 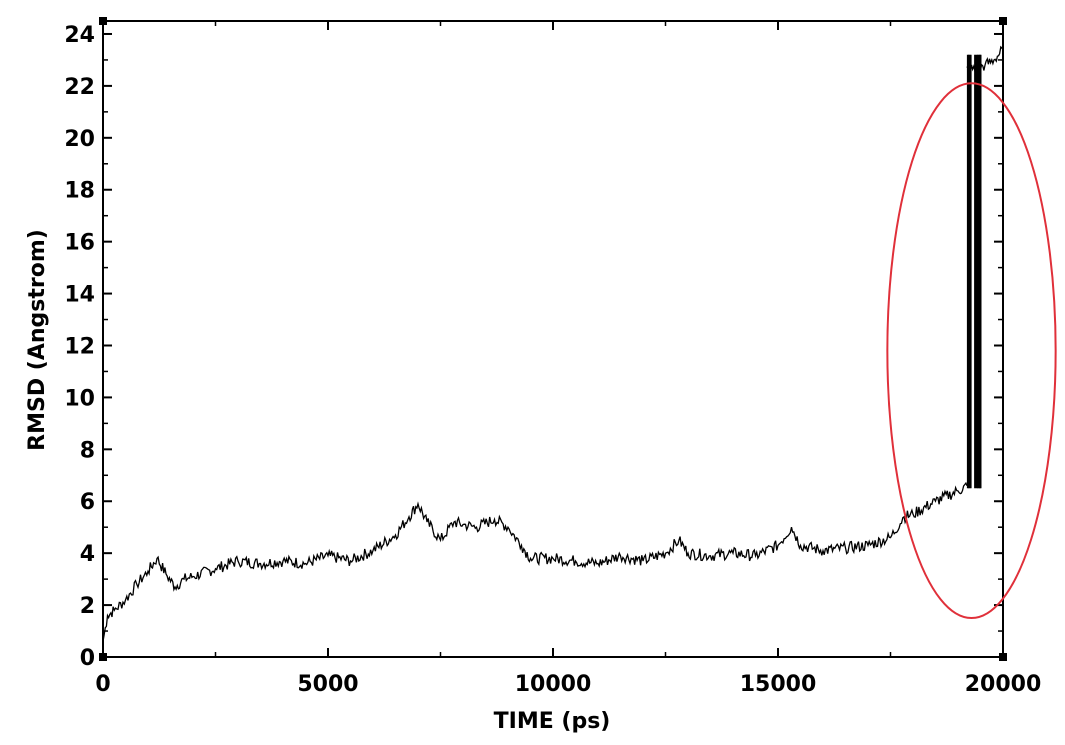 What do you see at coordinates (37, 340) in the screenshot?
I see `y-axis-title: RMSD (Angstrom)` at bounding box center [37, 340].